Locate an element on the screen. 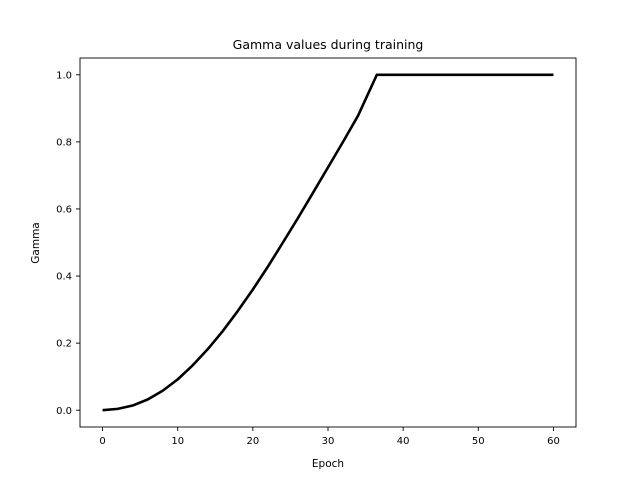  y-axis-label: Gamma is located at coordinates (36, 242).